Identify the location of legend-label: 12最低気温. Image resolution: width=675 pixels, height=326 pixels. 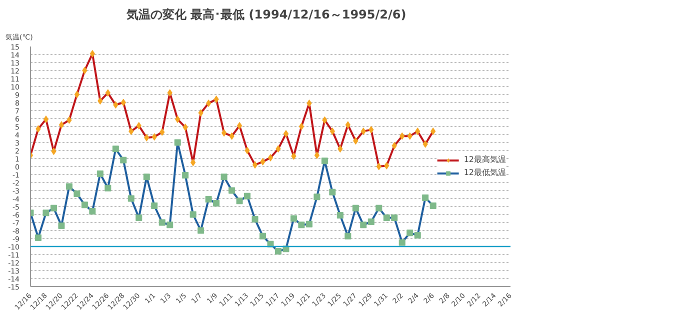
(485, 172).